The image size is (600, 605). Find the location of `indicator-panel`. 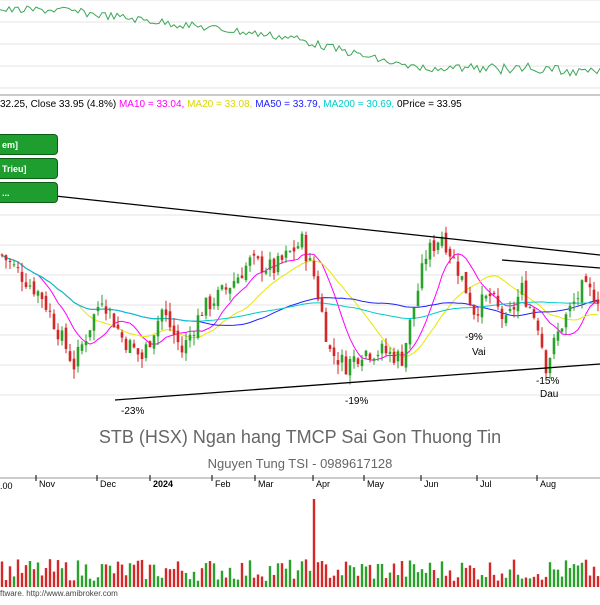

indicator-panel is located at coordinates (300, 41).